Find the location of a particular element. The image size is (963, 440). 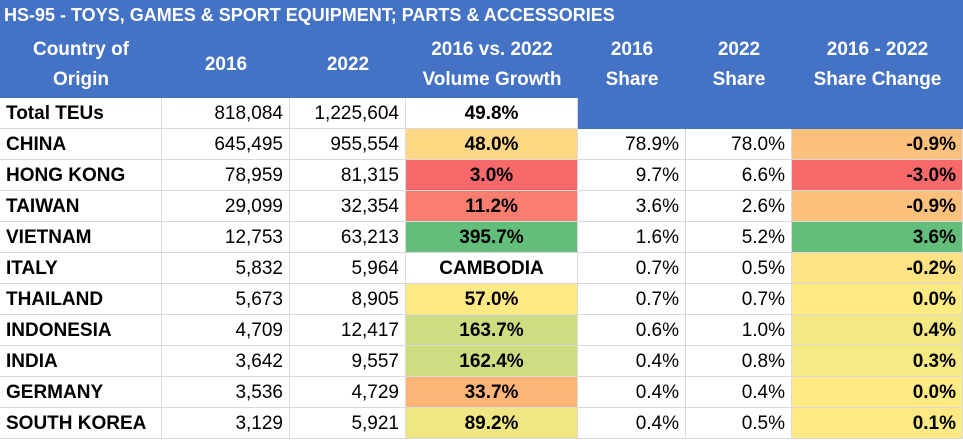

value-2022-cell: 4,729 is located at coordinates (348, 392).